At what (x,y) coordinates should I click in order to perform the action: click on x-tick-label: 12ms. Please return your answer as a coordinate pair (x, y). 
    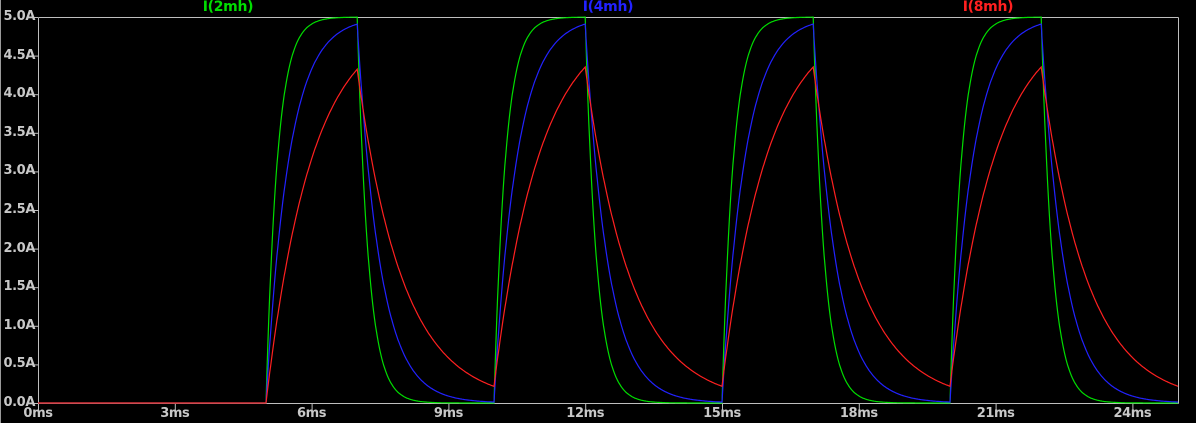
    Looking at the image, I should click on (585, 413).